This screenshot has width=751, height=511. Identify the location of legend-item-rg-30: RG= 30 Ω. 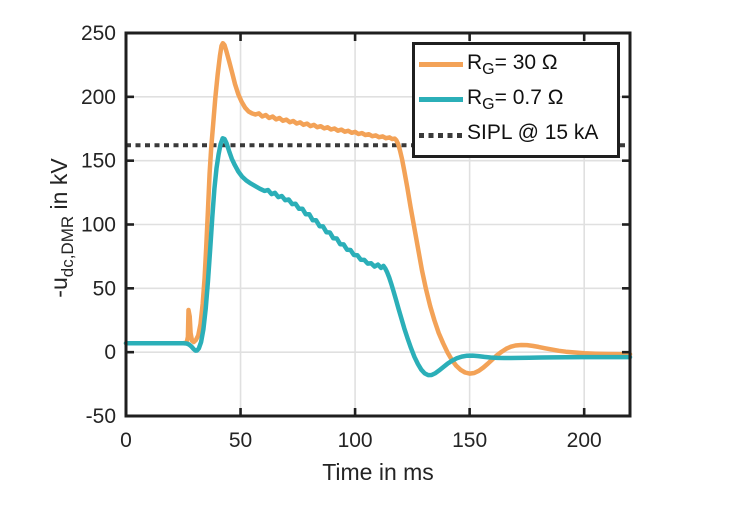
(516, 64).